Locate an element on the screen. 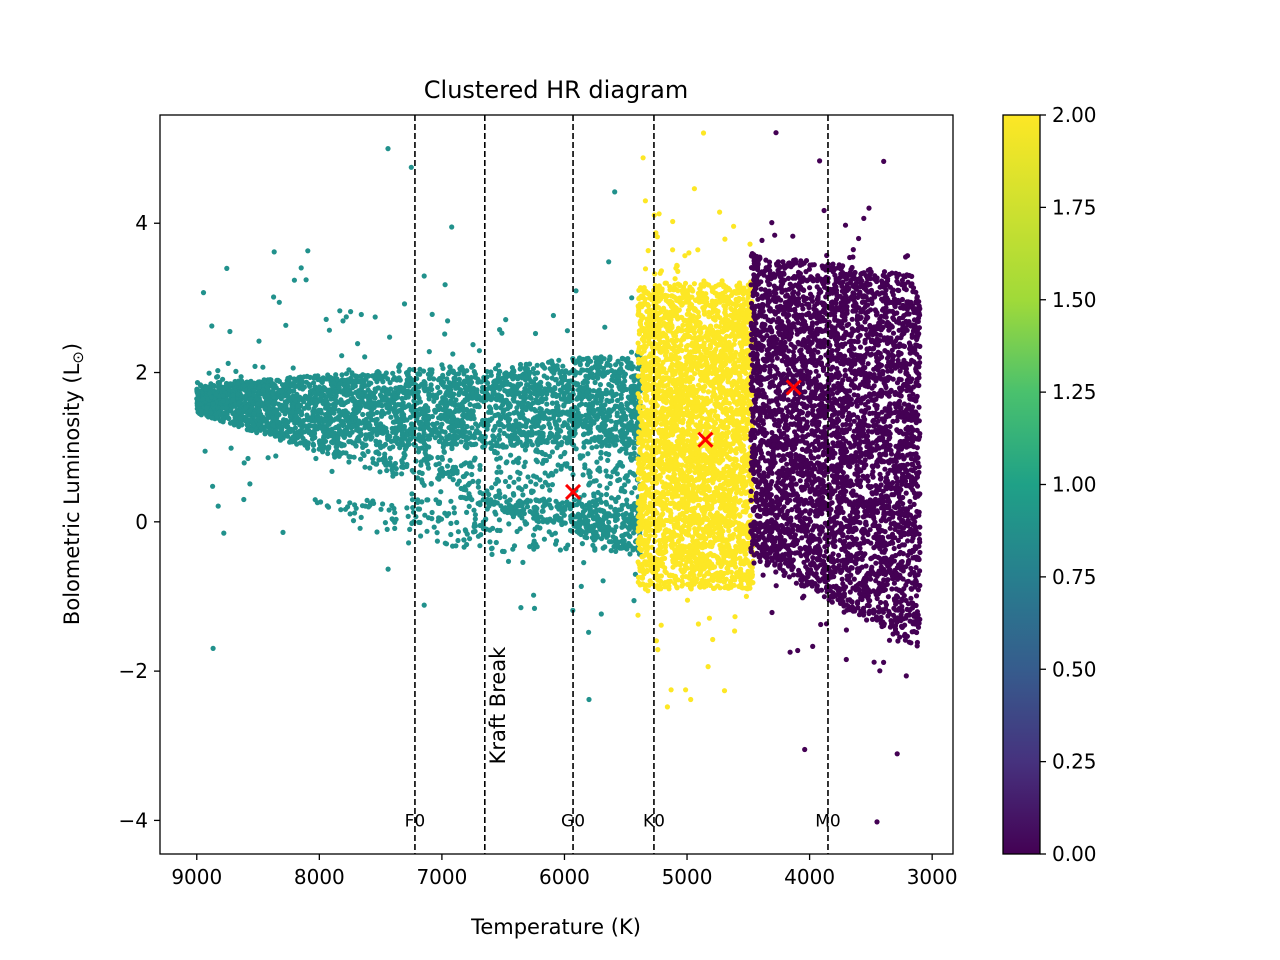 The height and width of the screenshot is (960, 1280). y-tick-label: 2 is located at coordinates (141, 373).